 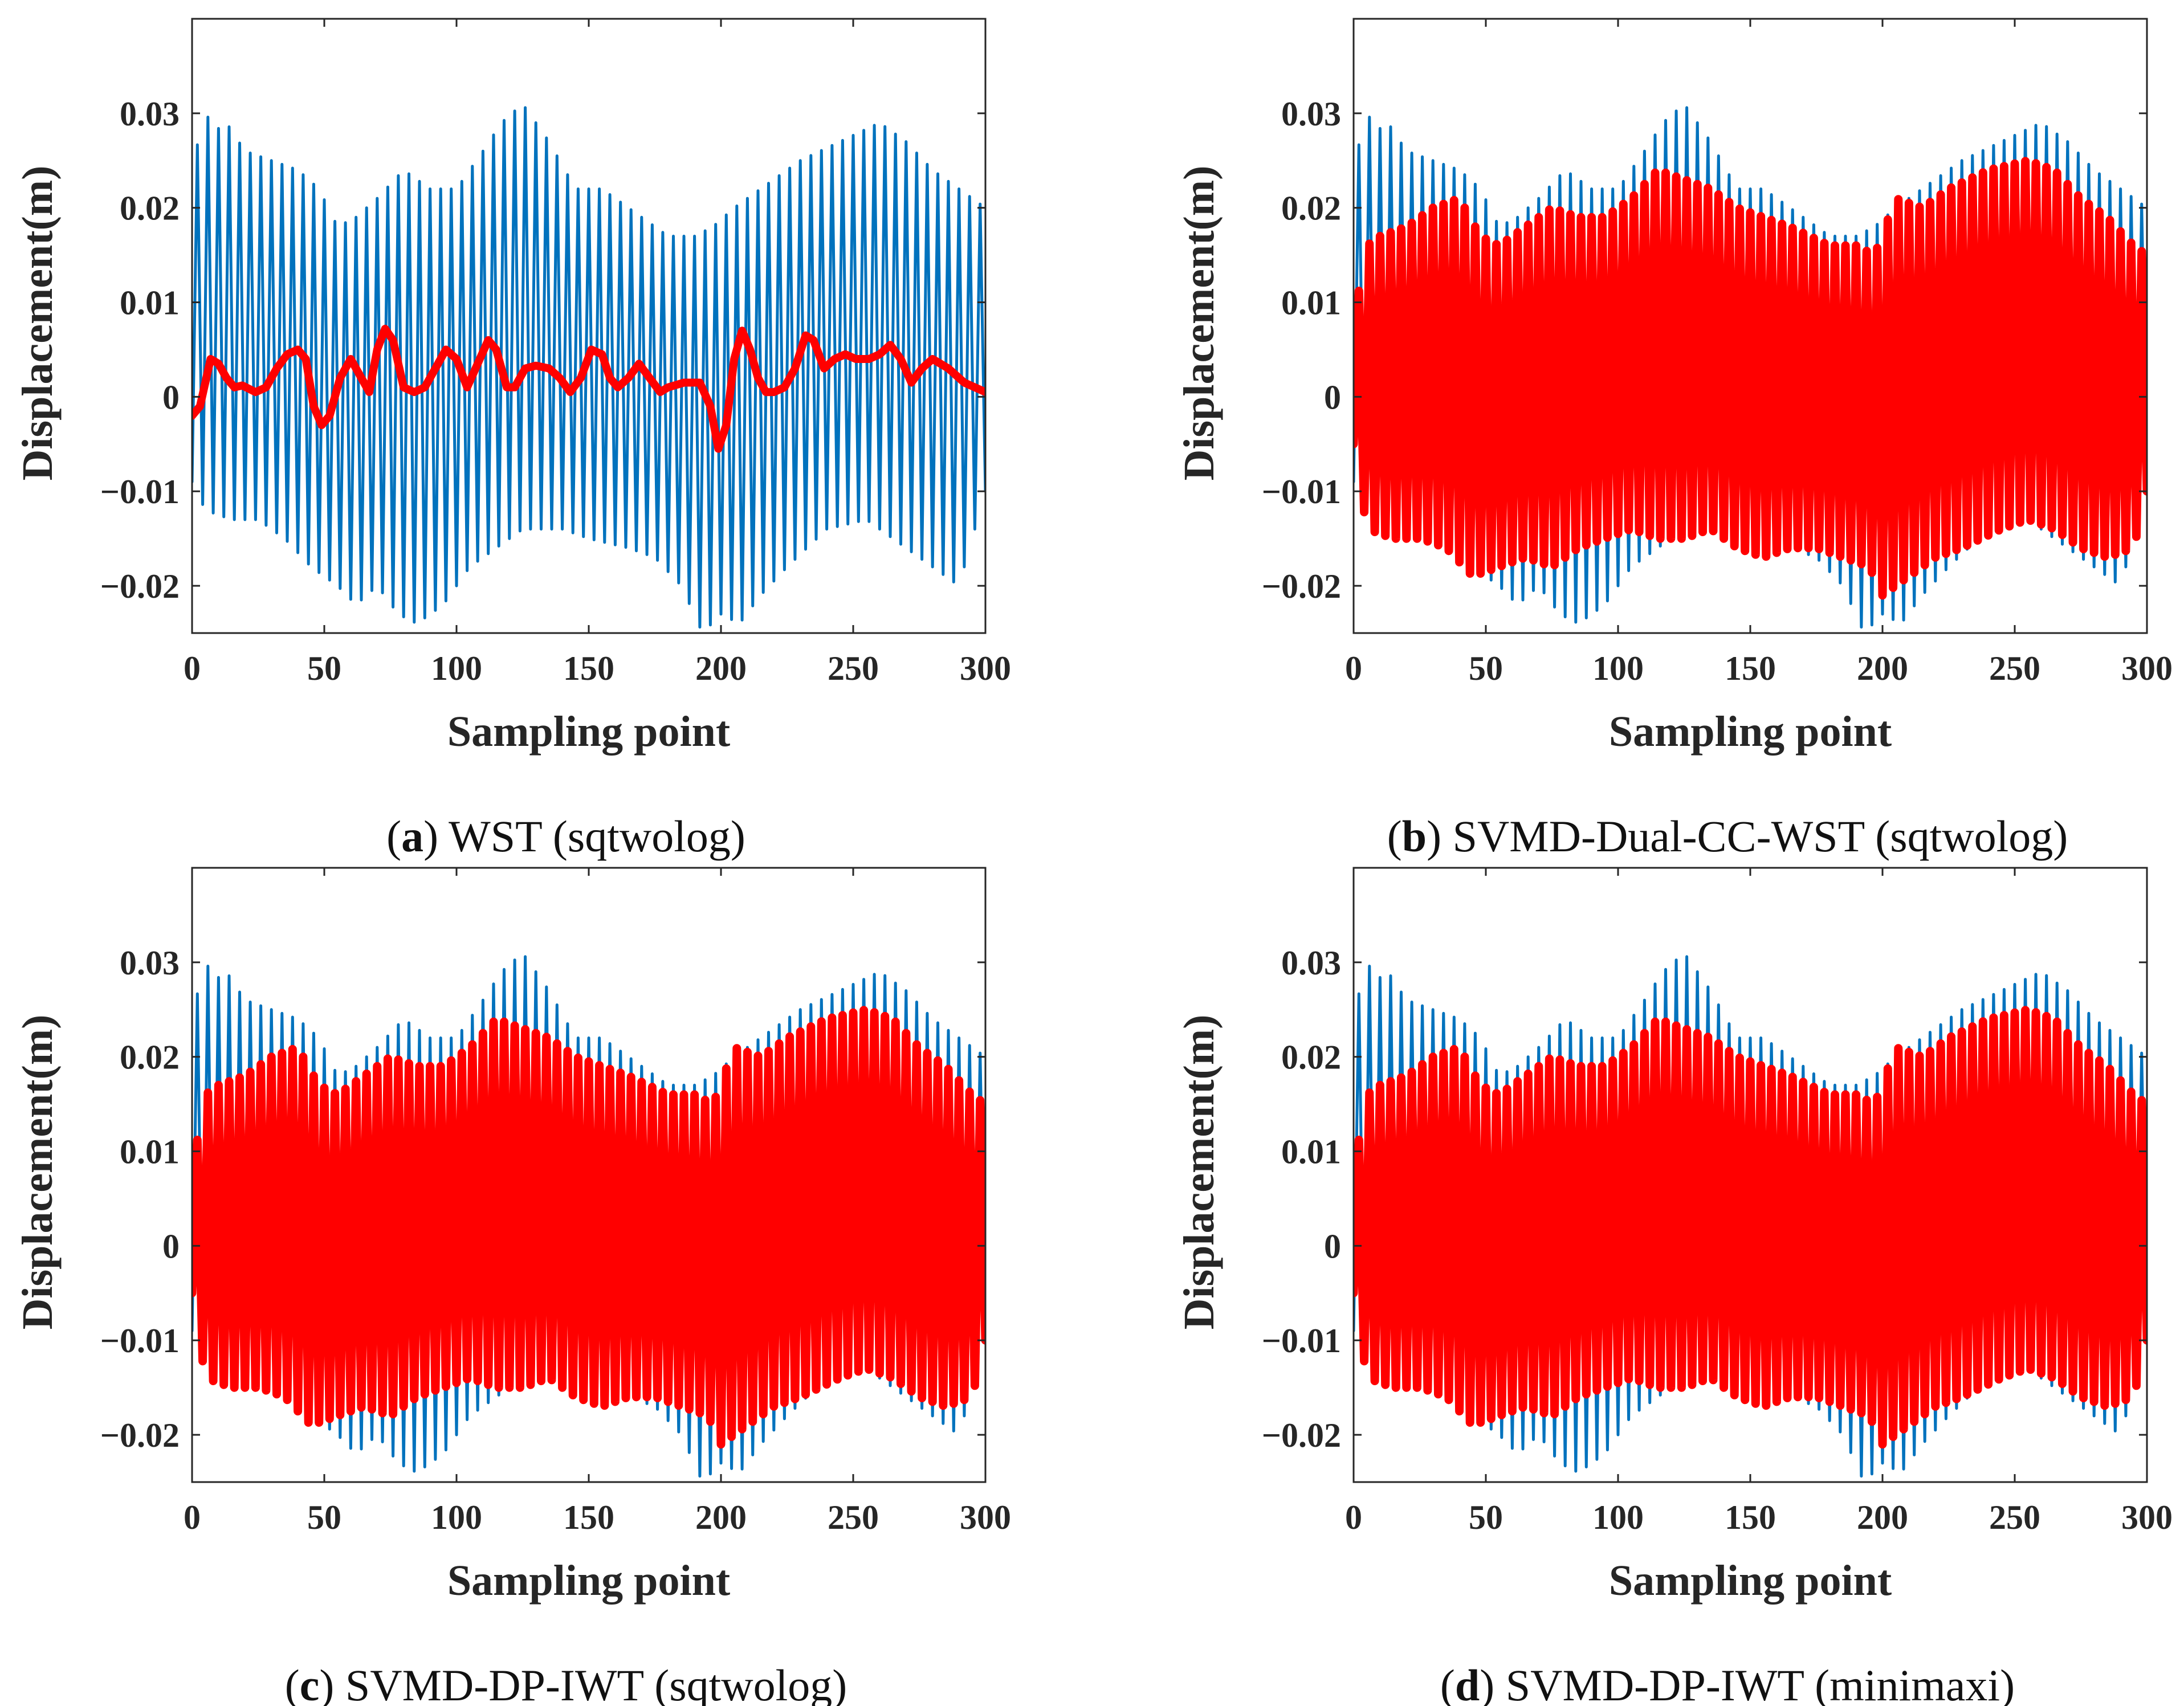 What do you see at coordinates (456, 1518) in the screenshot?
I see `panel-c-x-tick-label: 100` at bounding box center [456, 1518].